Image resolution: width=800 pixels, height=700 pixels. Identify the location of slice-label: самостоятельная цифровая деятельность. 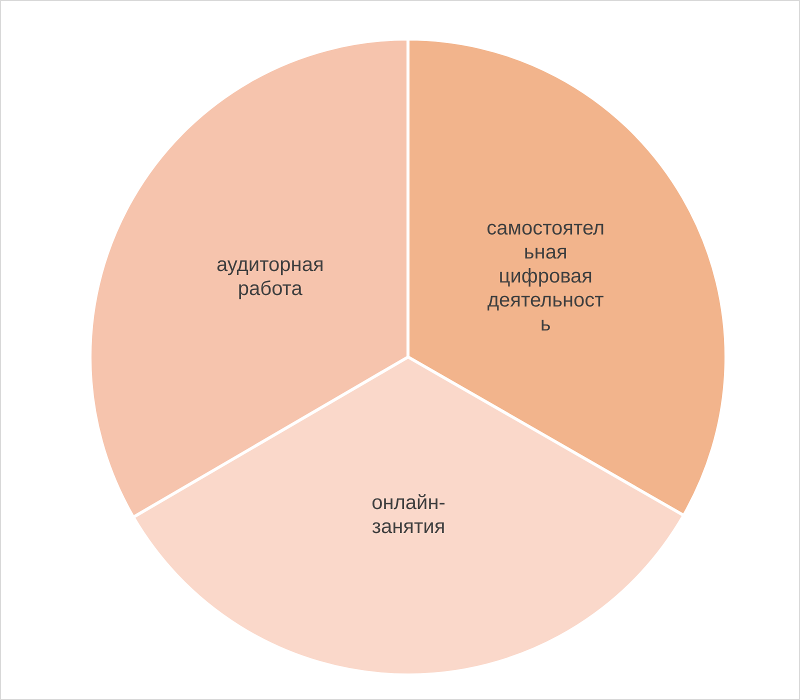
(545, 277).